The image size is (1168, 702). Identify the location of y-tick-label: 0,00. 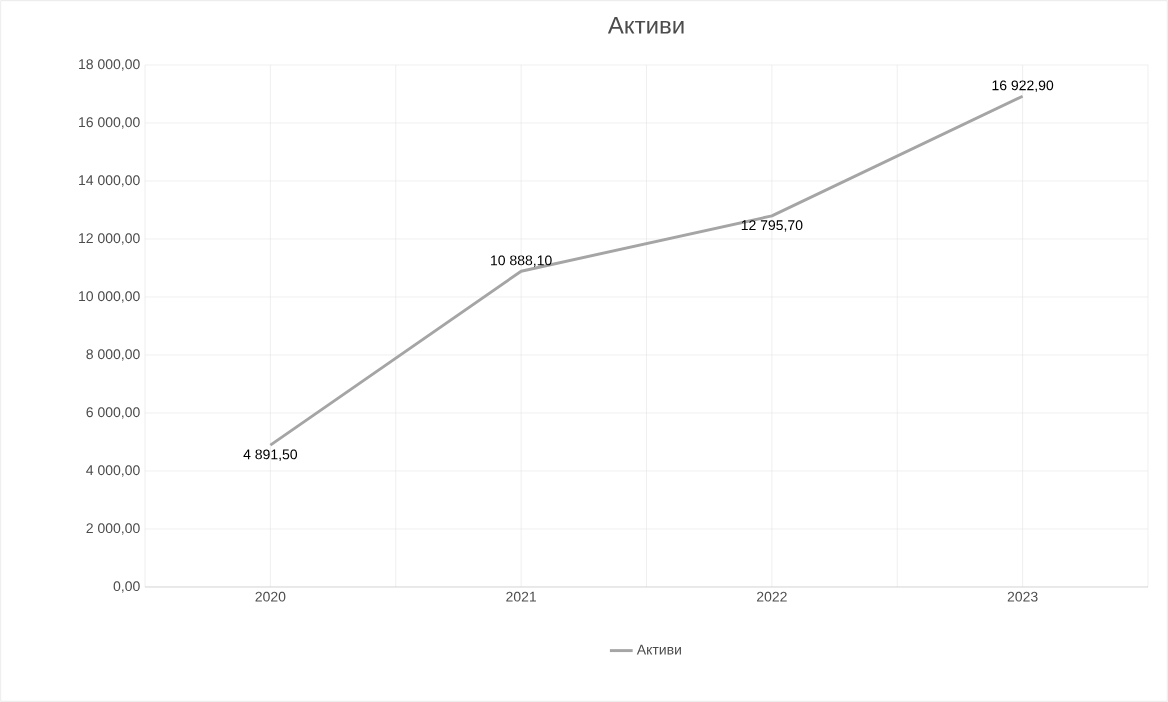
(126, 587).